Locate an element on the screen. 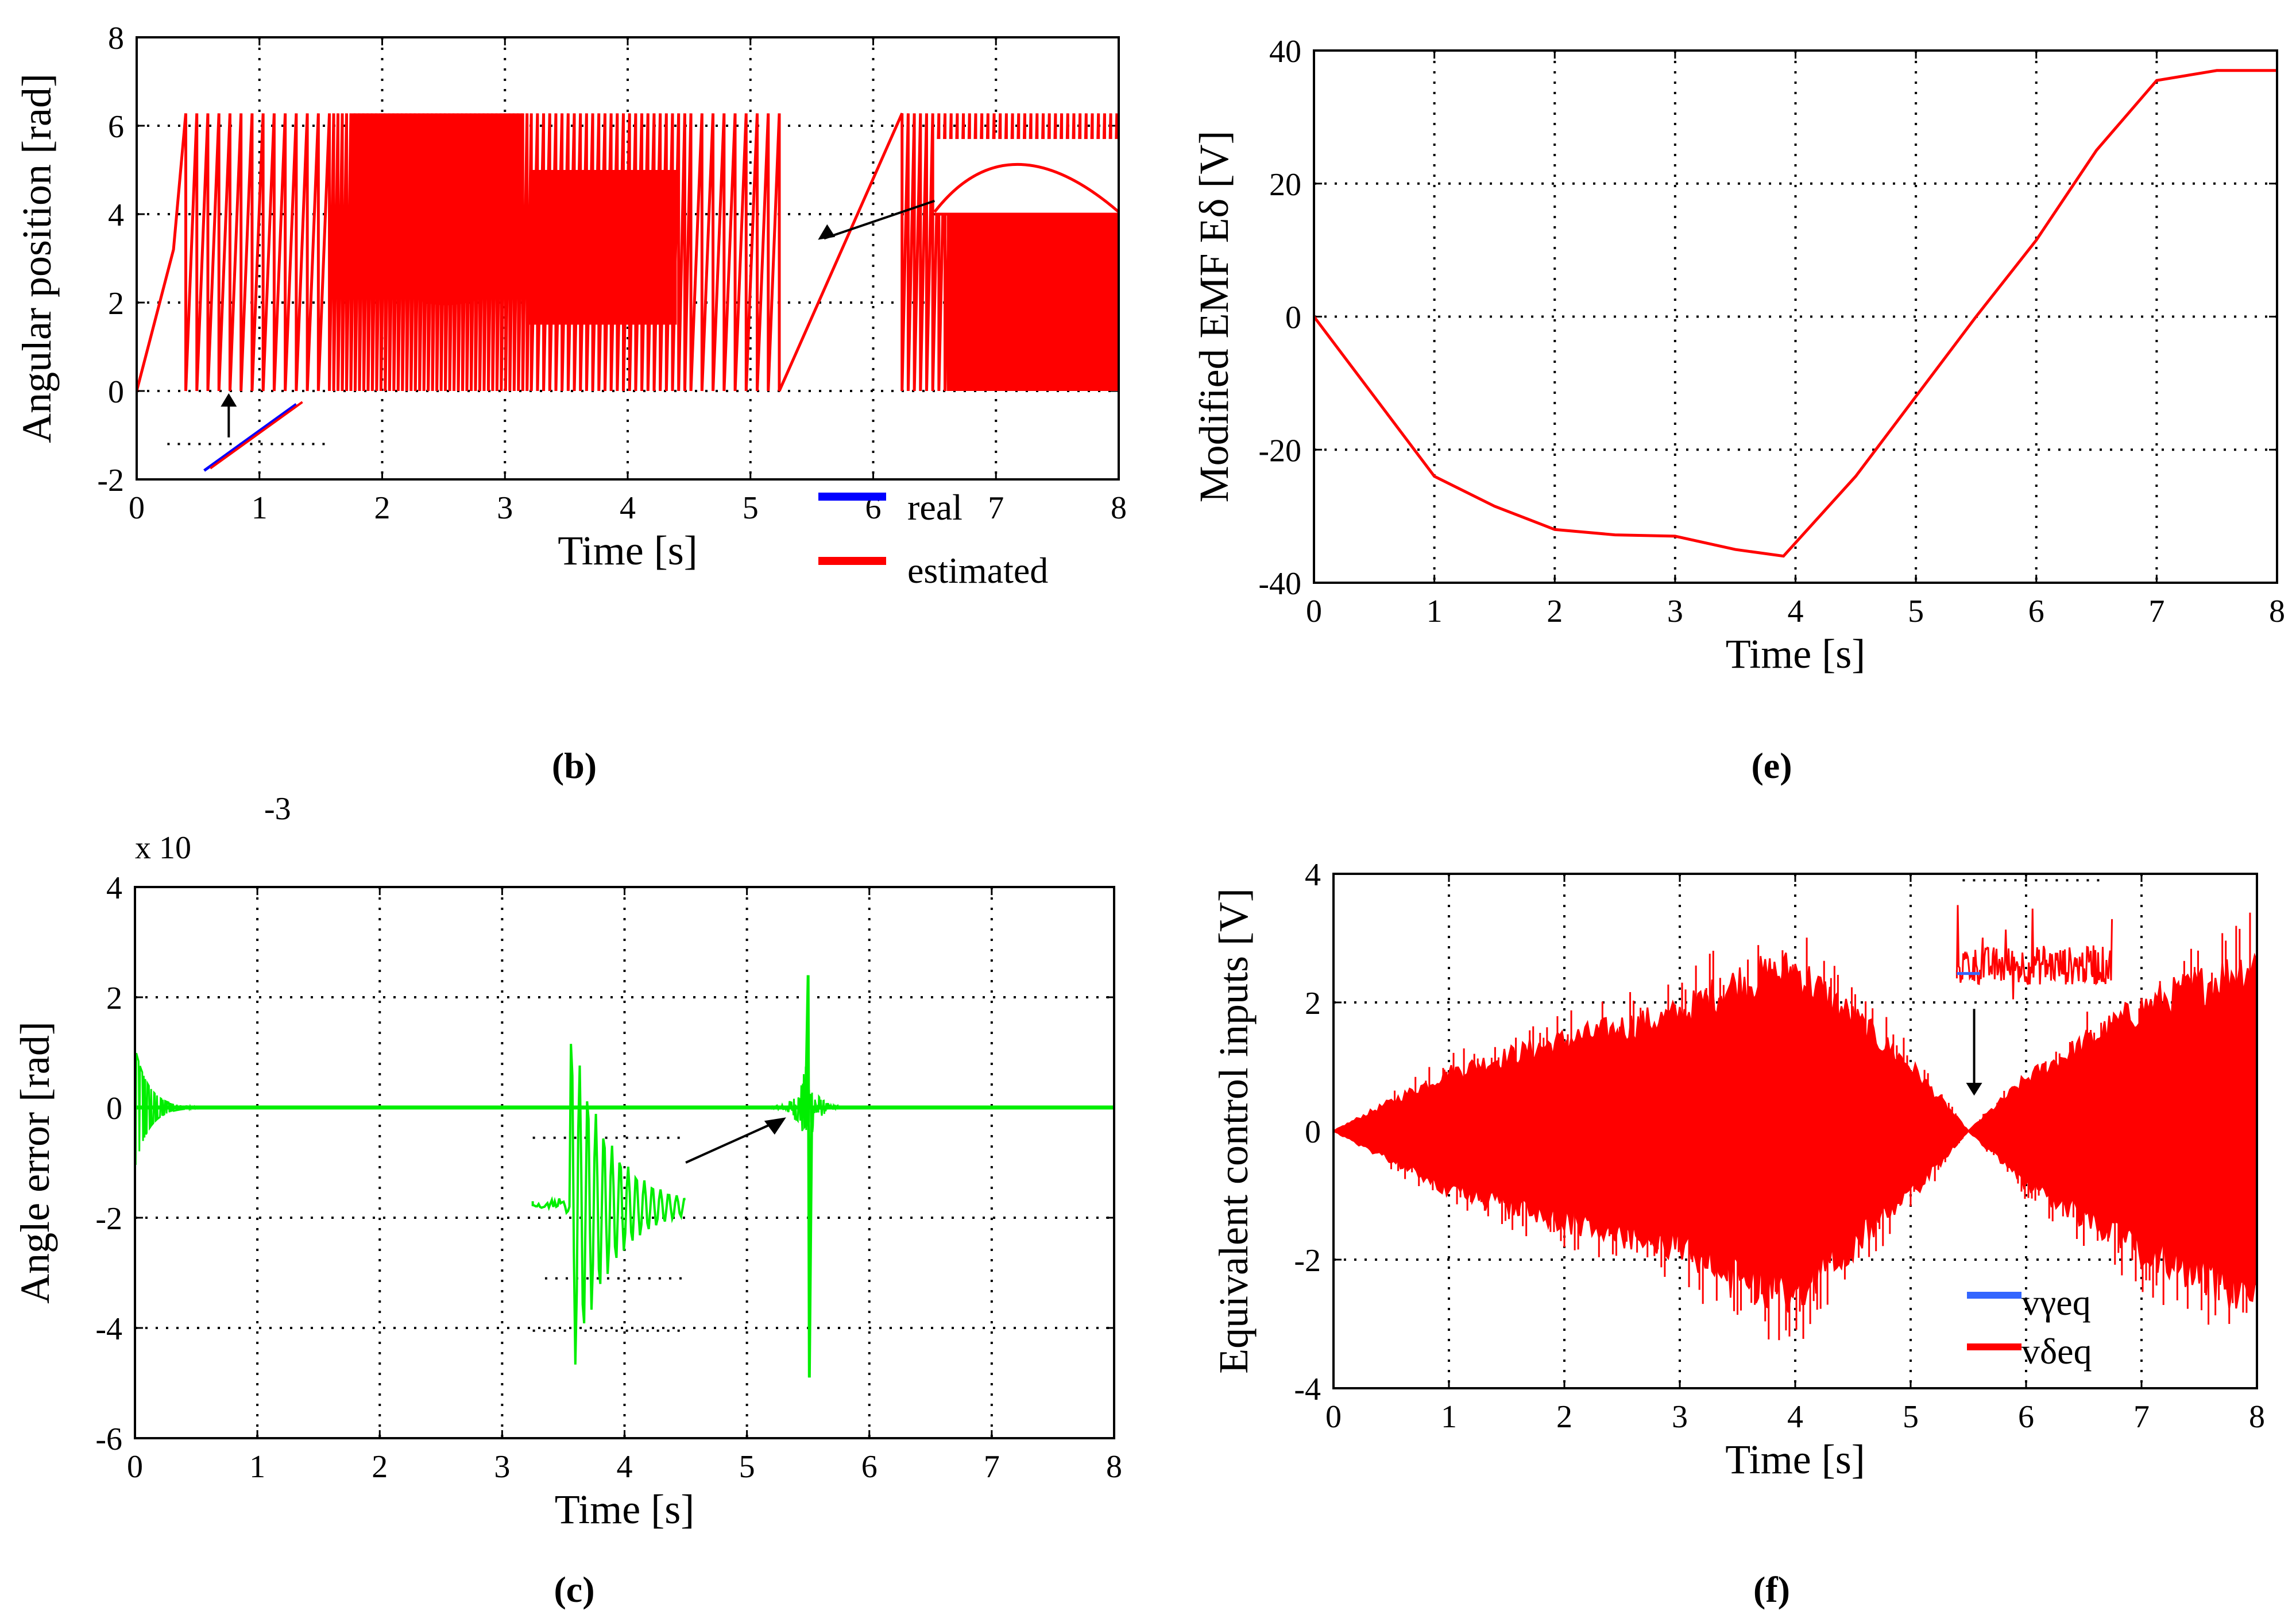 This screenshot has height=1611, width=2296. zoom-inset is located at coordinates (1026, 176).